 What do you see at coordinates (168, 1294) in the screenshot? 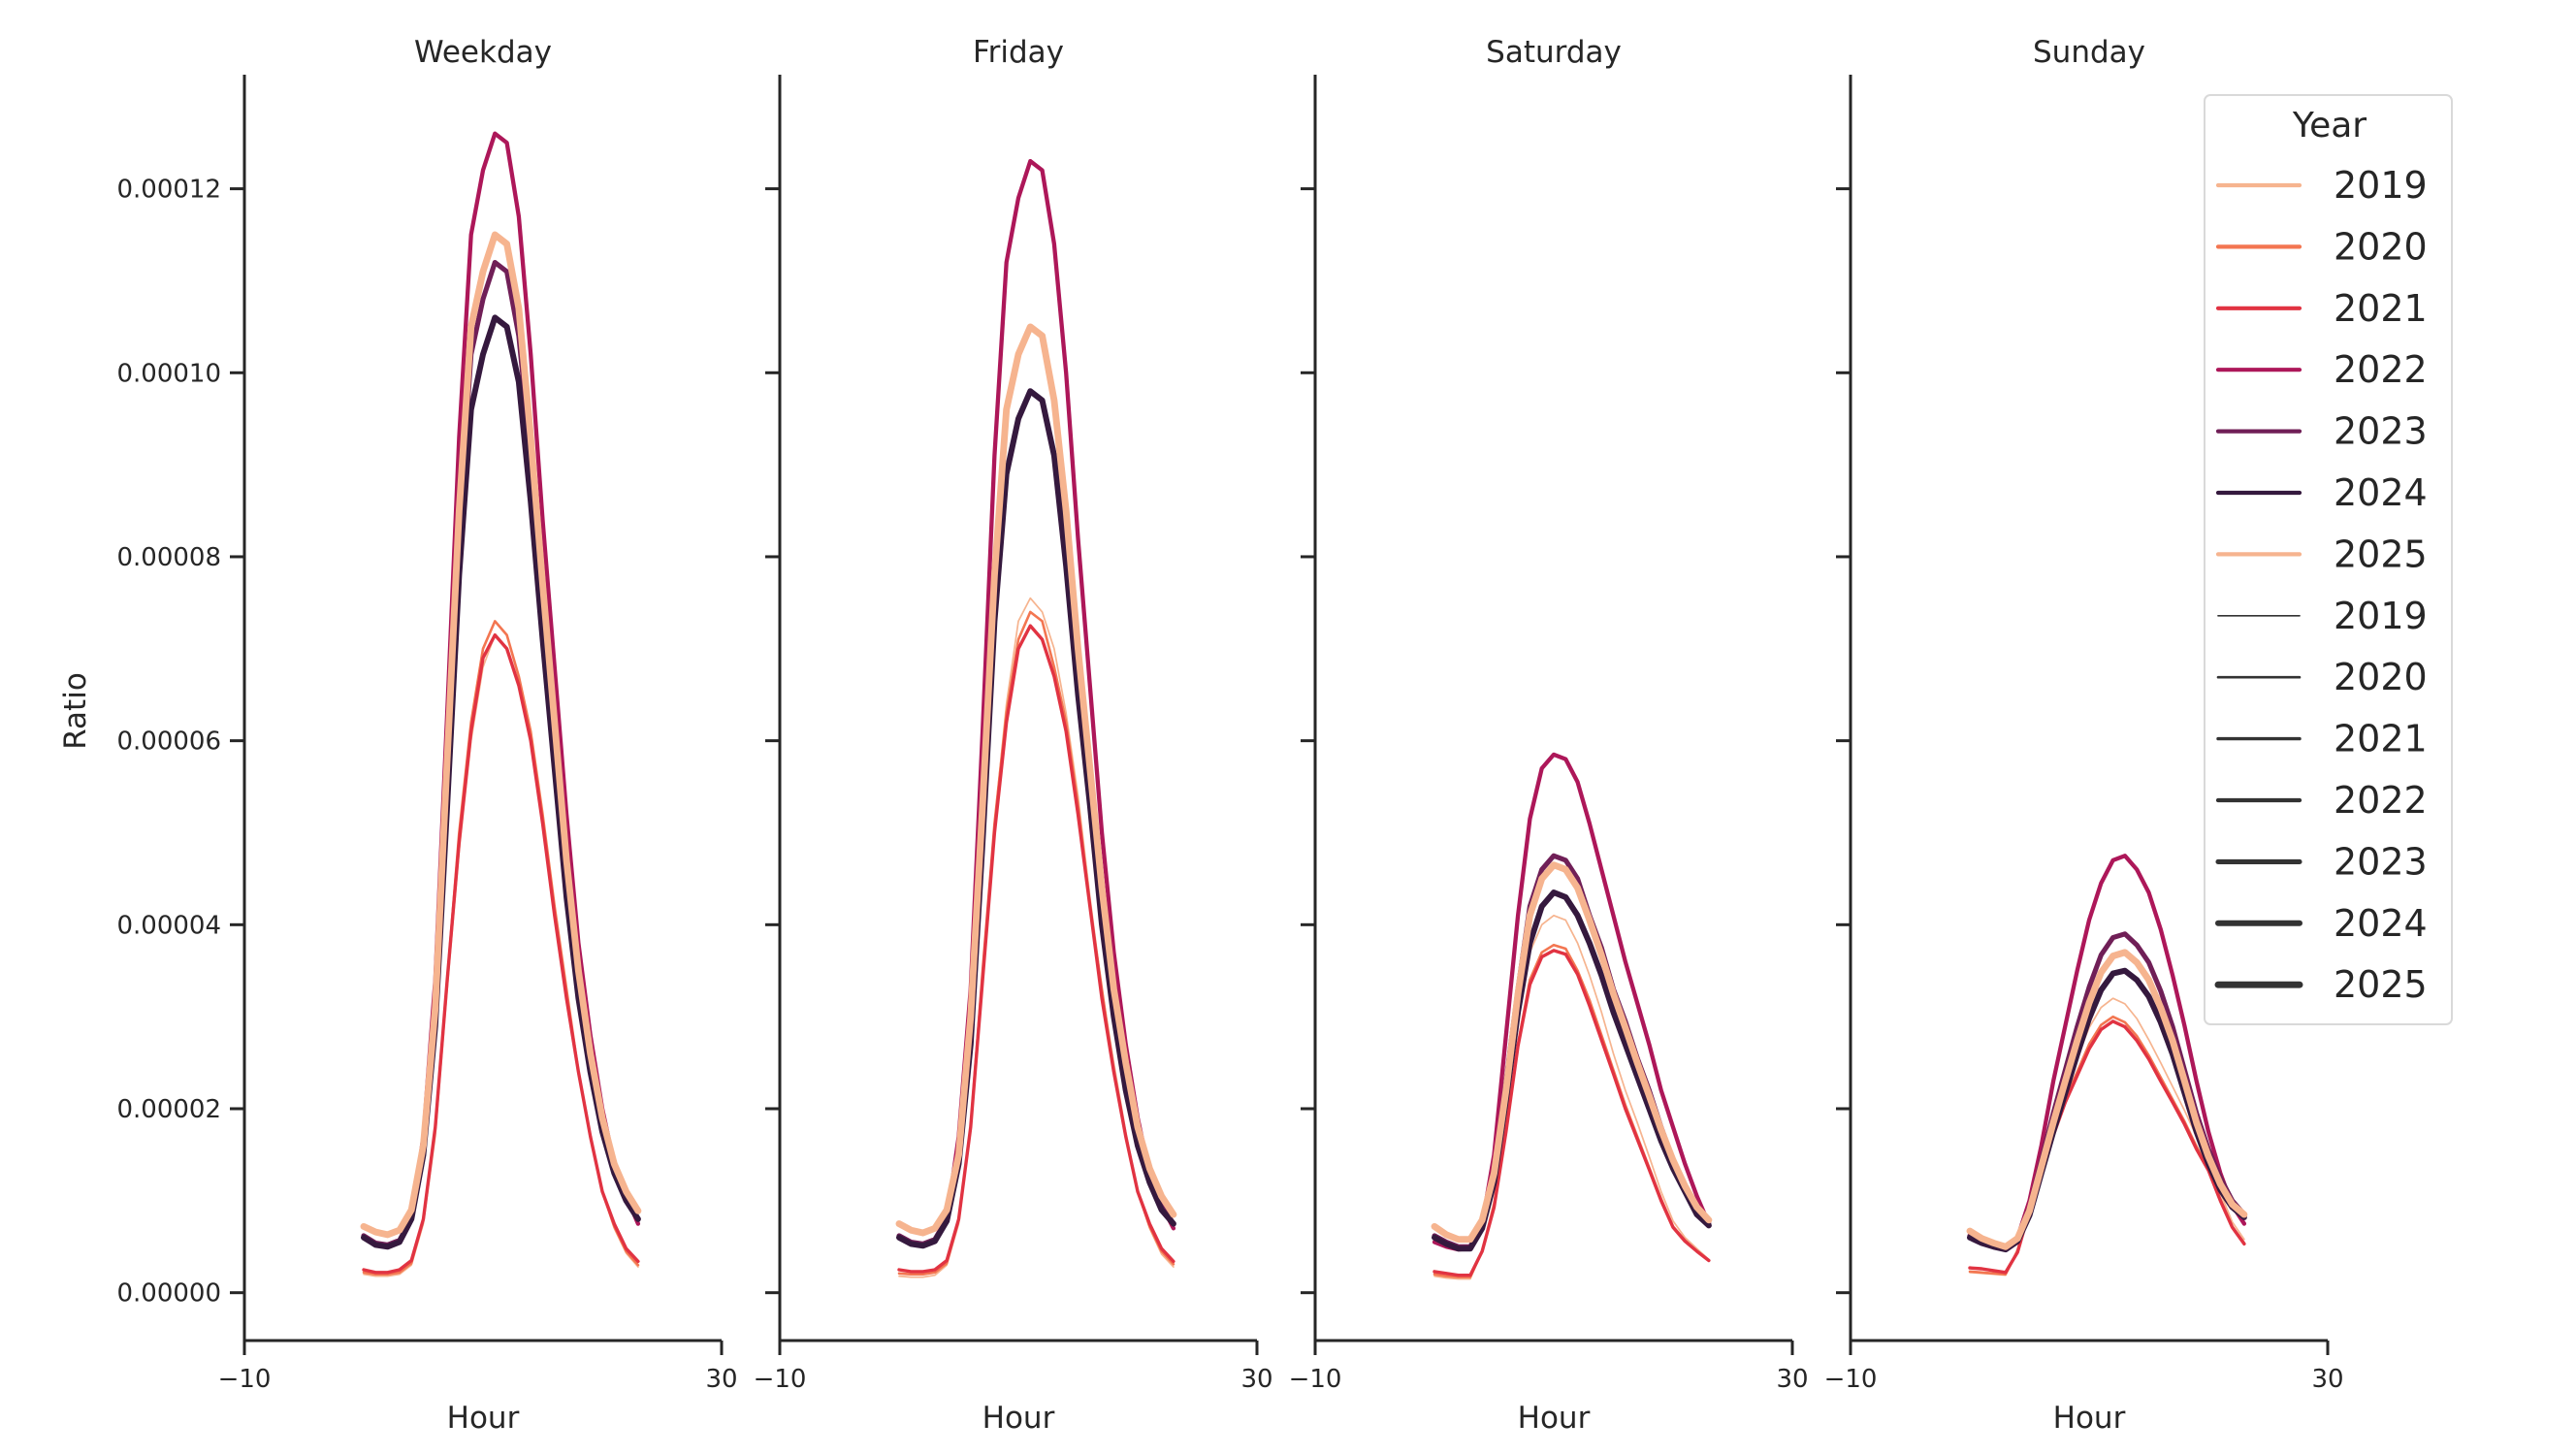
I see `y-tick-label: 0.00000` at bounding box center [168, 1294].